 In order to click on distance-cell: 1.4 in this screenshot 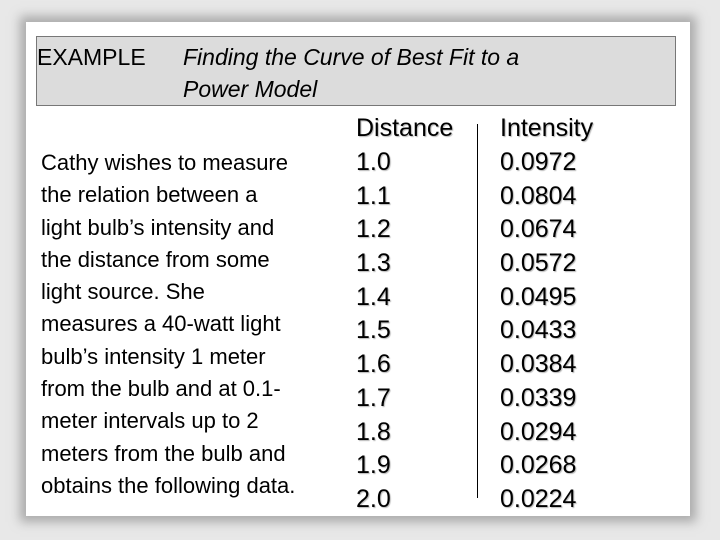, I will do `click(373, 296)`.